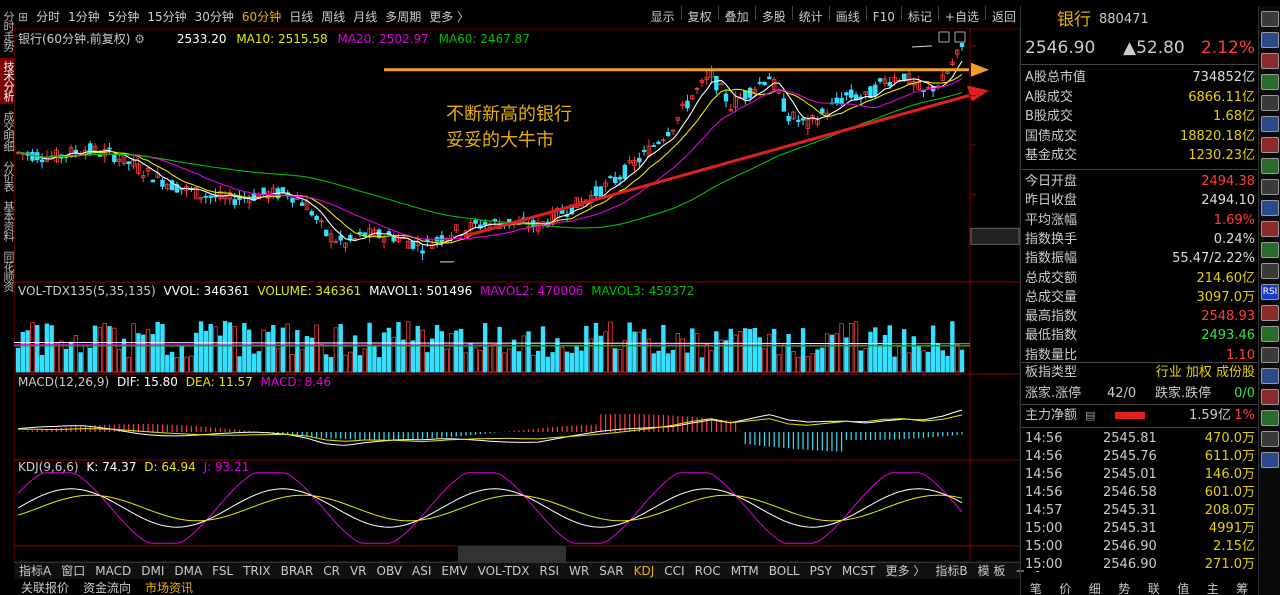 The width and height of the screenshot is (1280, 595). Describe the element at coordinates (8, 176) in the screenshot. I see `left-nav-tab: 分价表` at that location.